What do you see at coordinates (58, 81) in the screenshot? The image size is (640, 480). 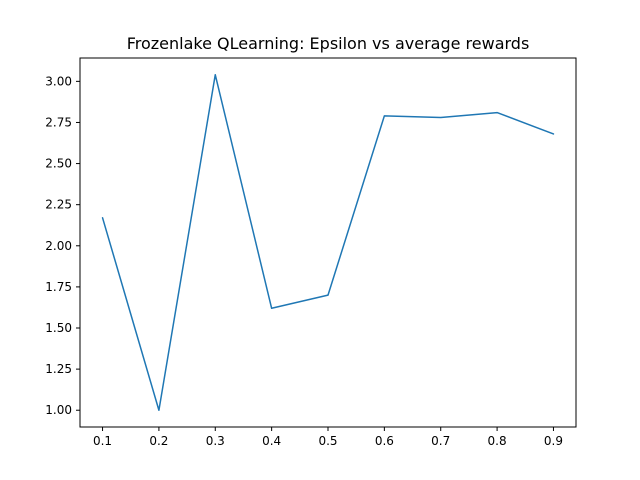 I see `y-tick-label: 3.00` at bounding box center [58, 81].